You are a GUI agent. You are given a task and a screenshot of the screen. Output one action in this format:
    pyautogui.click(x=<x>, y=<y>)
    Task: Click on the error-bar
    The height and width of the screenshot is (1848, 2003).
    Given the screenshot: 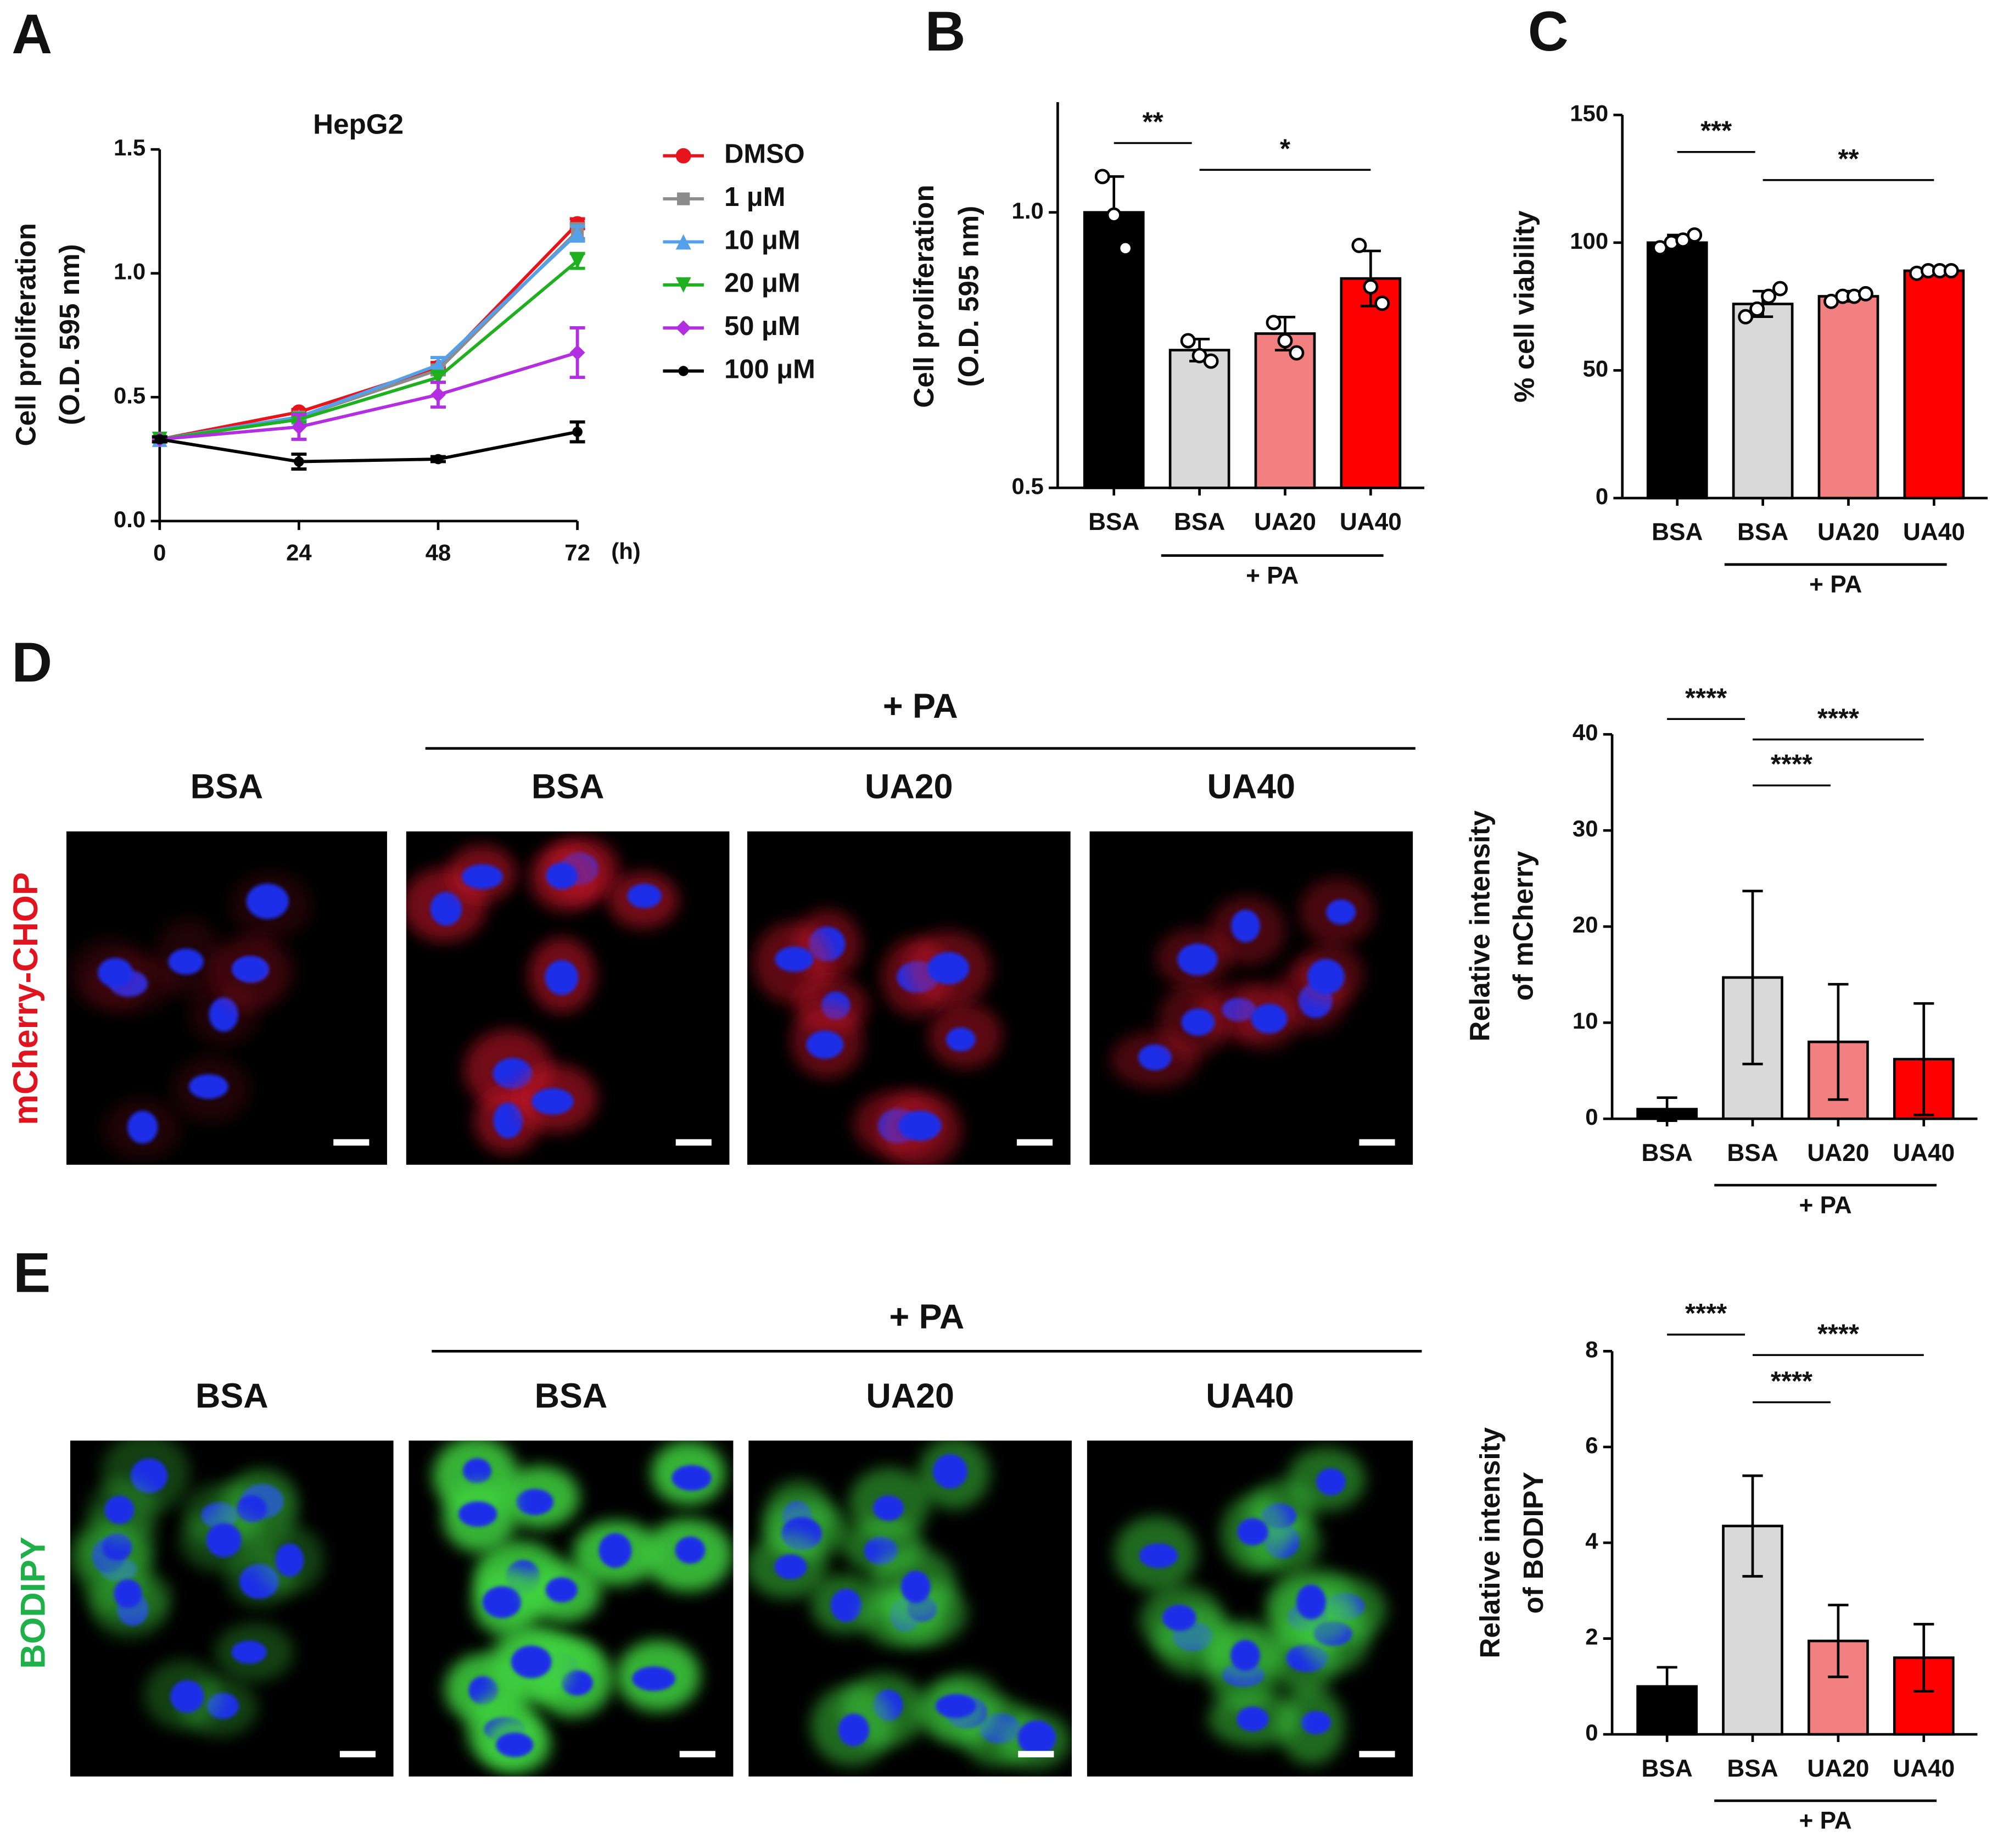 What is the action you would take?
    pyautogui.click(x=1667, y=1686)
    